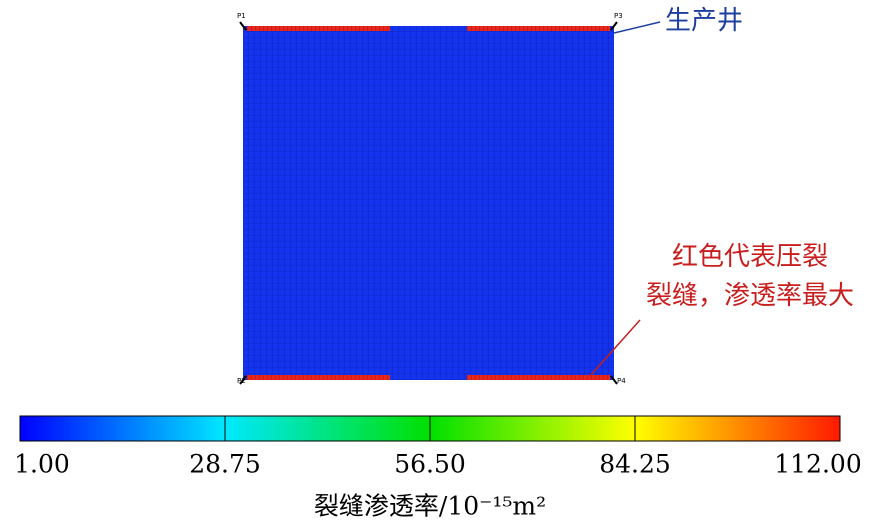 This screenshot has height=525, width=881. Describe the element at coordinates (750, 296) in the screenshot. I see `annotation: 裂缝，渗透率最大` at that location.